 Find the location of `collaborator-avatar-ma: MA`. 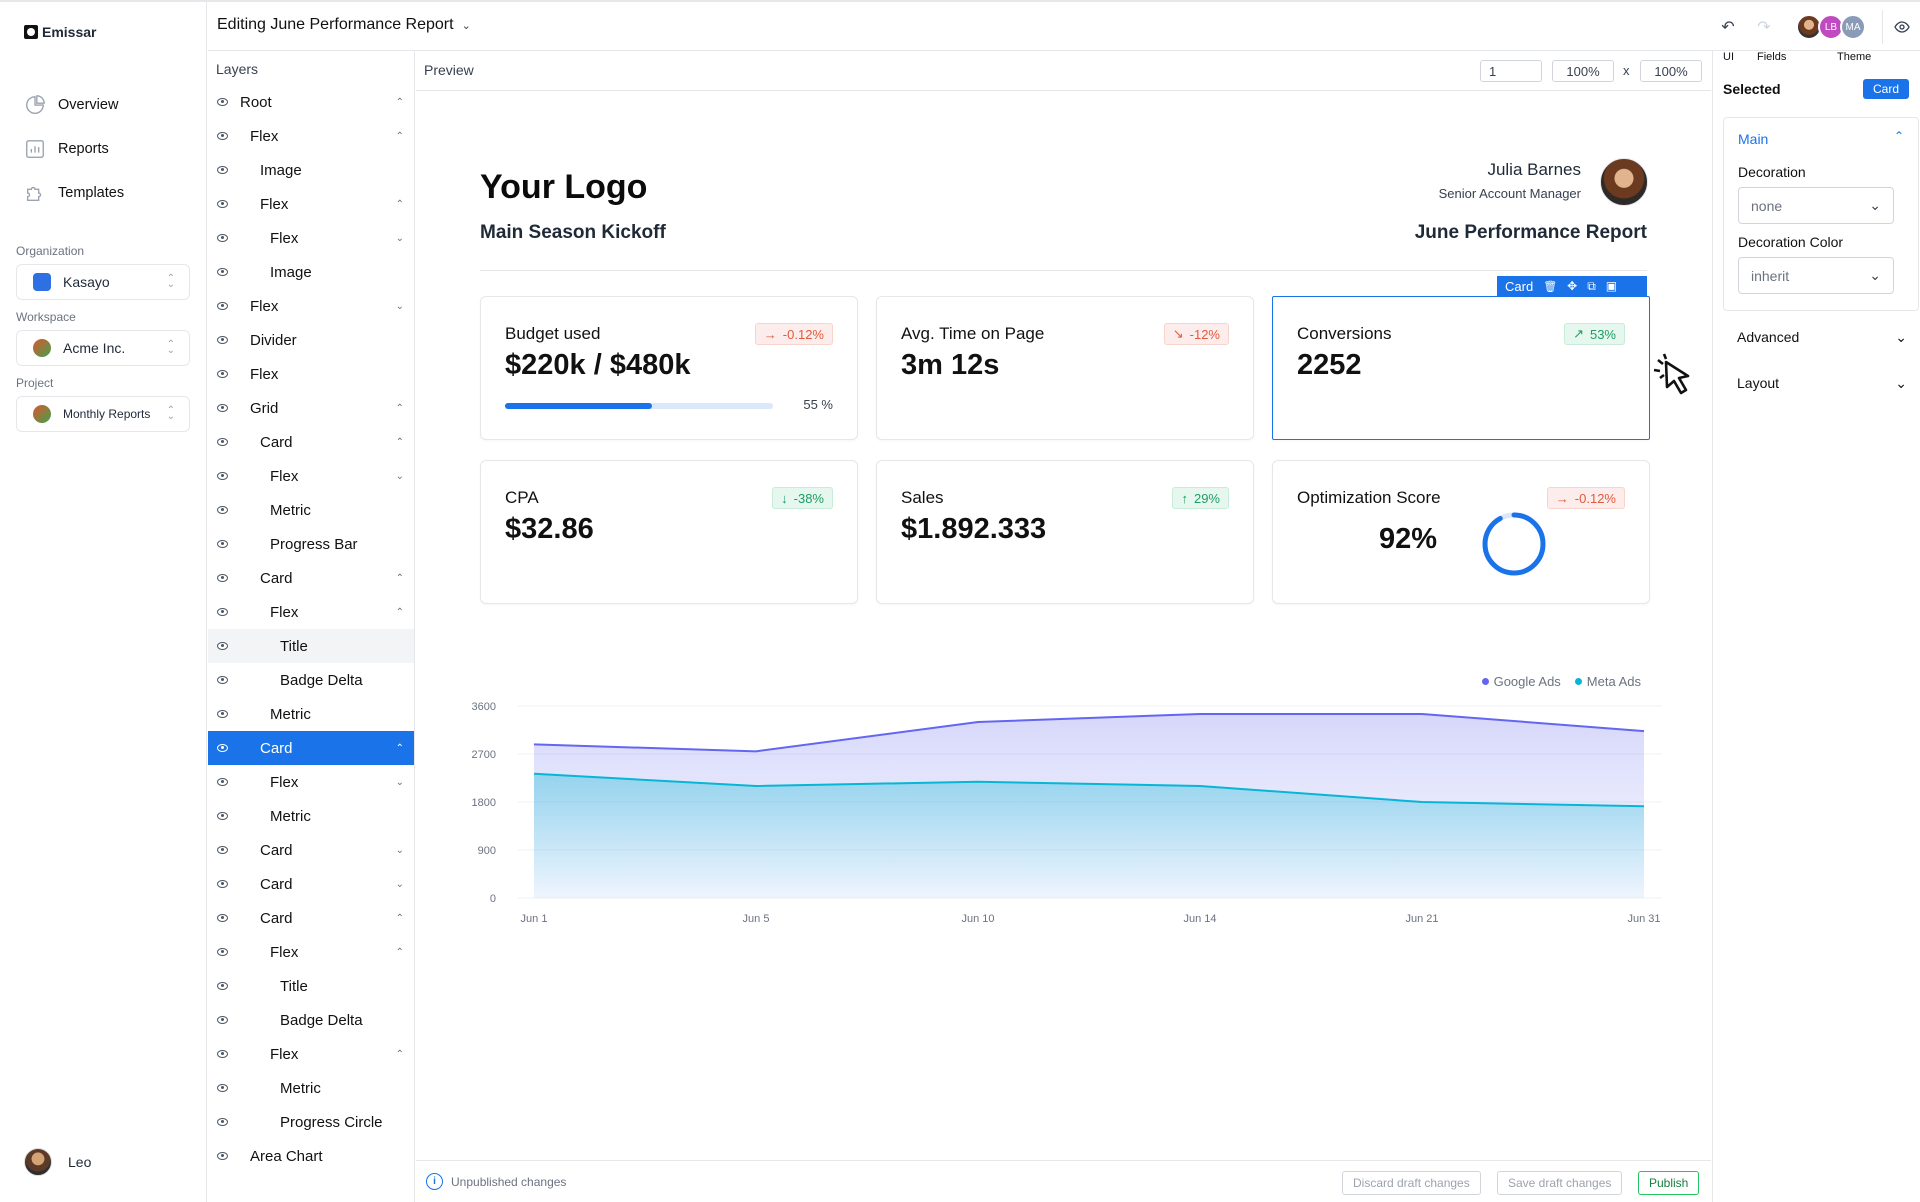

collaborator-avatar-ma: MA is located at coordinates (1853, 27).